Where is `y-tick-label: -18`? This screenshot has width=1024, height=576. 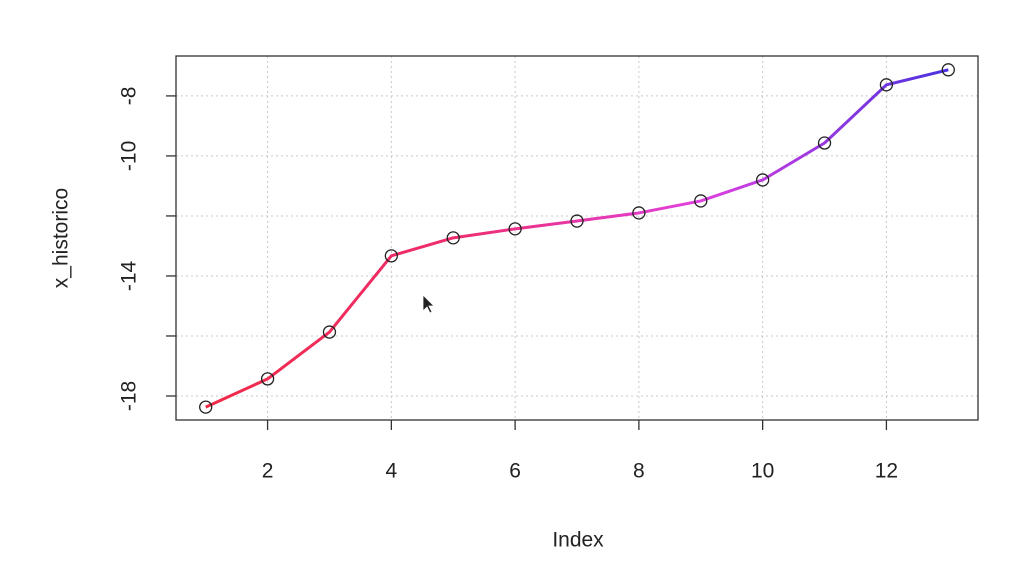
y-tick-label: -18 is located at coordinates (129, 396).